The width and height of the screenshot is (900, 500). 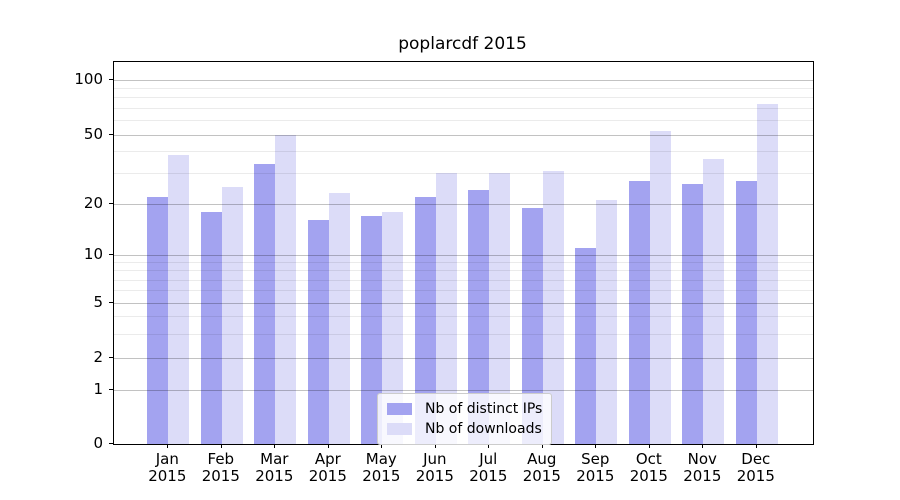 I want to click on y-tick-label-100: 100, so click(x=88, y=78).